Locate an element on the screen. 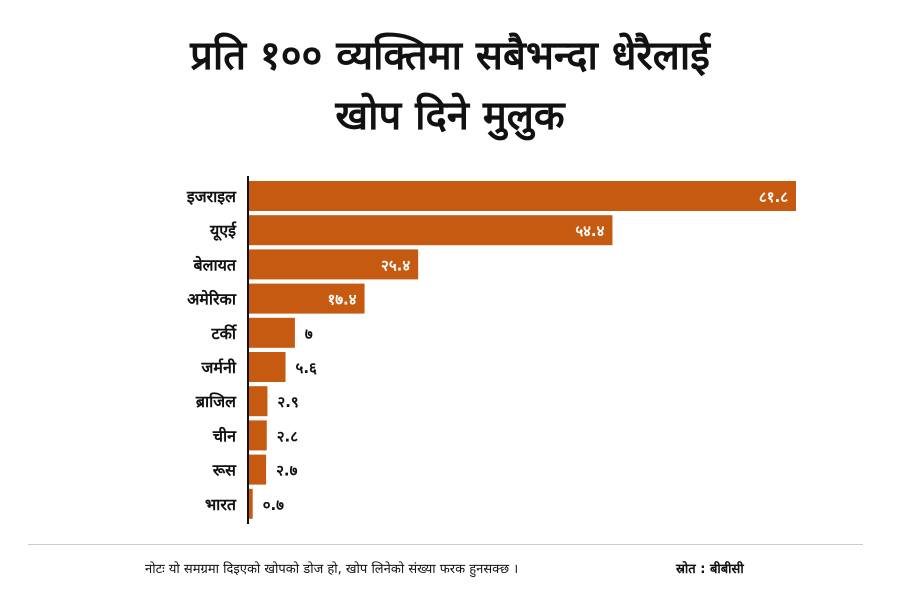 This screenshot has height=600, width=900. category-label: बेलायत is located at coordinates (214, 264).